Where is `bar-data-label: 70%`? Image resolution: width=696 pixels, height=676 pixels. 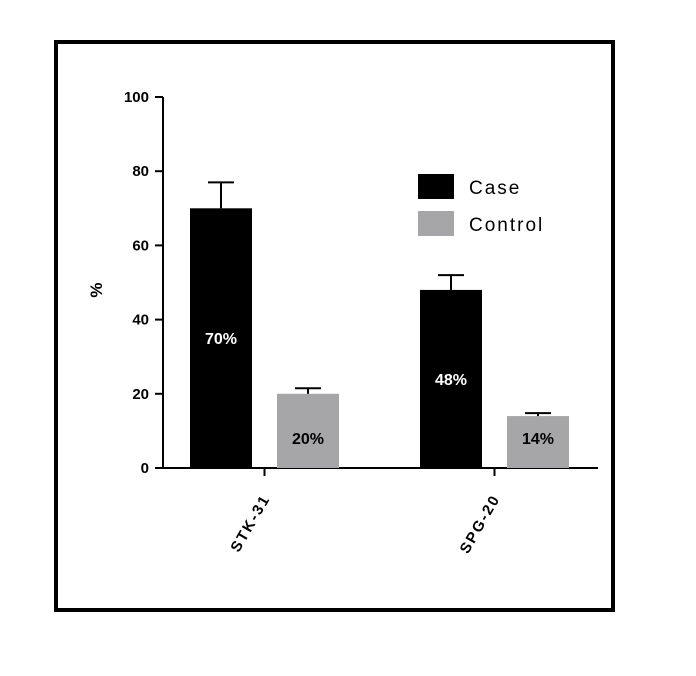
bar-data-label: 70% is located at coordinates (221, 339).